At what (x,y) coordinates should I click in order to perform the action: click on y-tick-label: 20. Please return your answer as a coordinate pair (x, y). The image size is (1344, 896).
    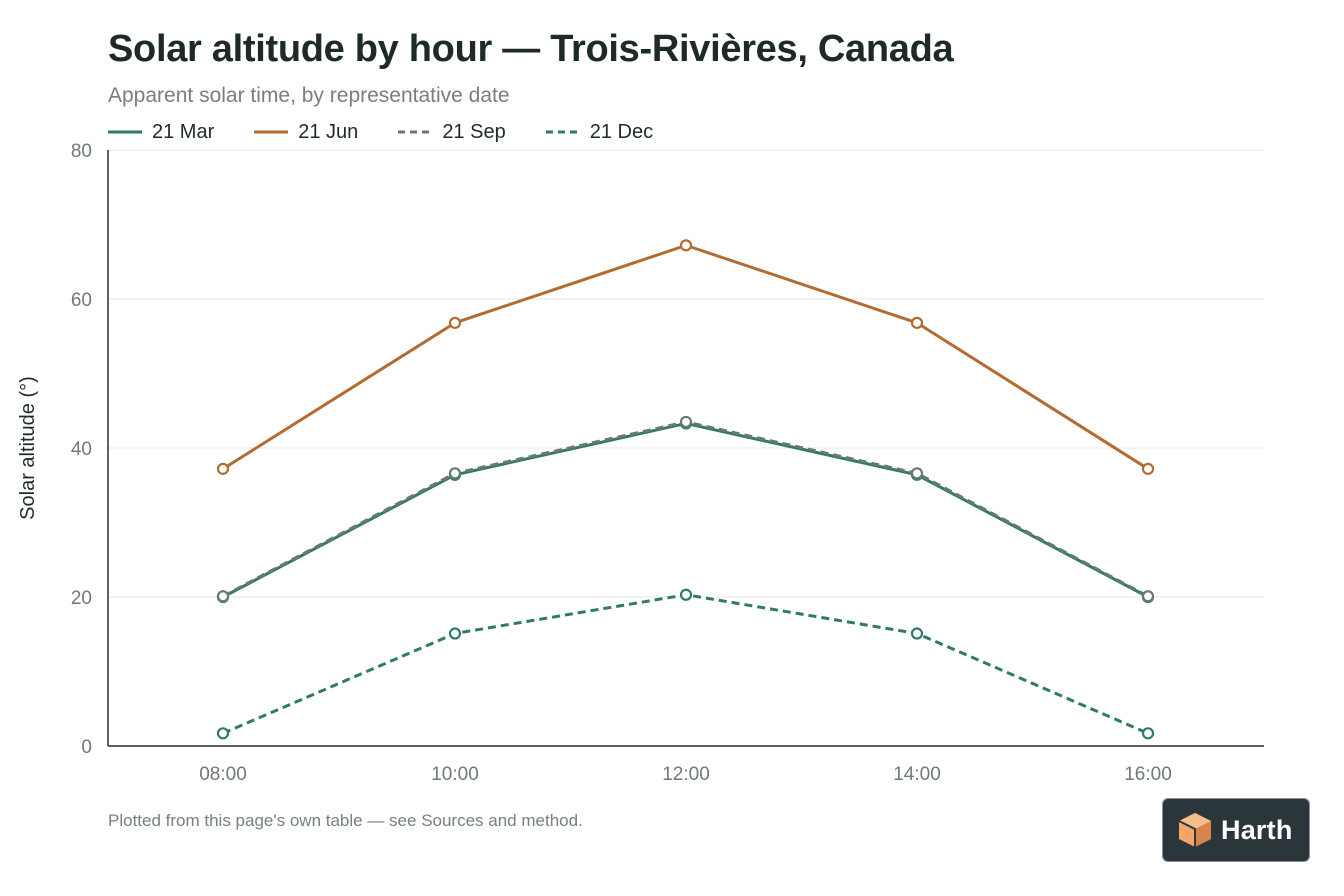
    Looking at the image, I should click on (81, 598).